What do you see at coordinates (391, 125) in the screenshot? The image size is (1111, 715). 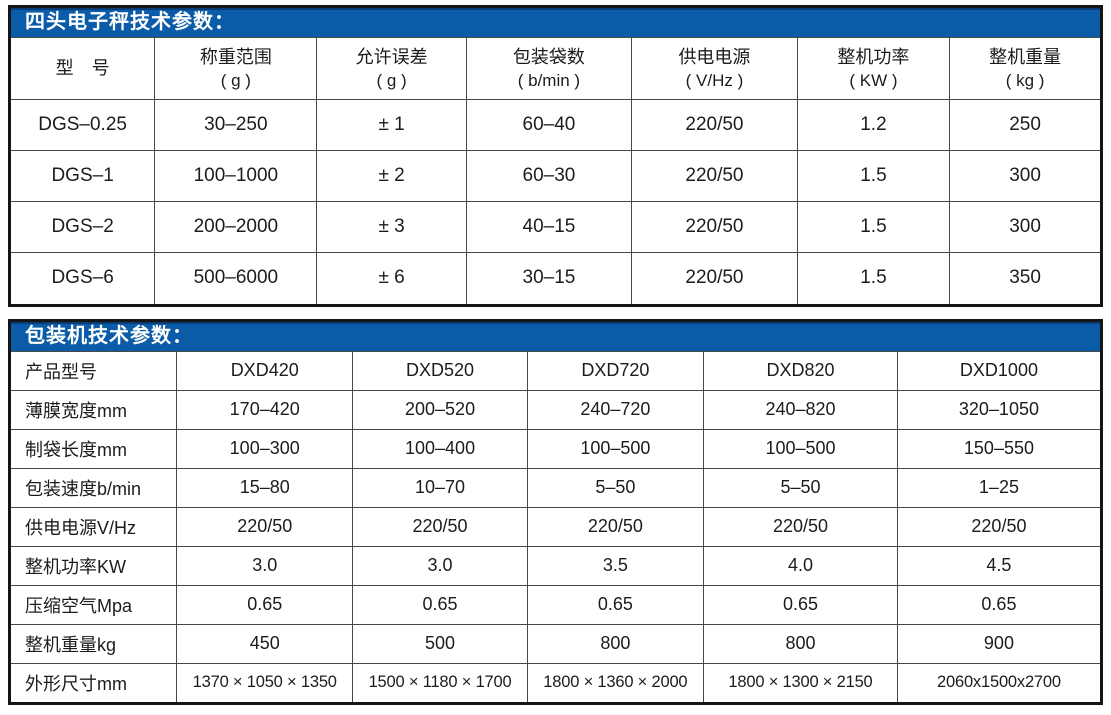 I see `table-cell: ± 1` at bounding box center [391, 125].